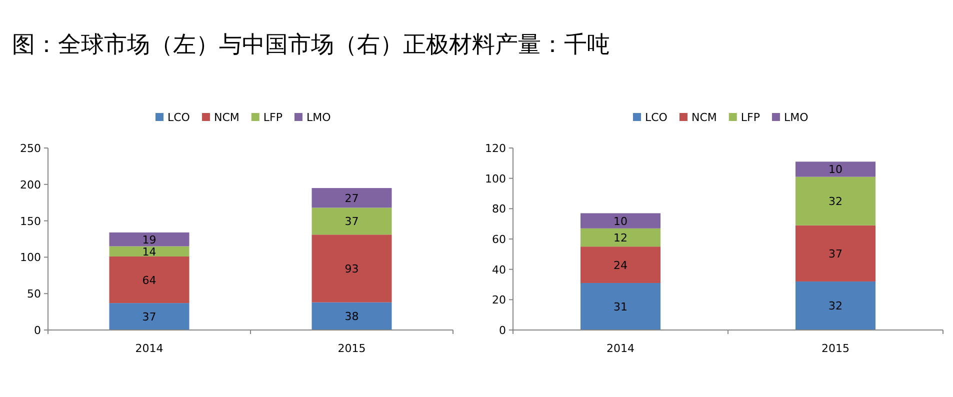 This screenshot has height=397, width=953. What do you see at coordinates (30, 221) in the screenshot?
I see `y-tick-label: 150` at bounding box center [30, 221].